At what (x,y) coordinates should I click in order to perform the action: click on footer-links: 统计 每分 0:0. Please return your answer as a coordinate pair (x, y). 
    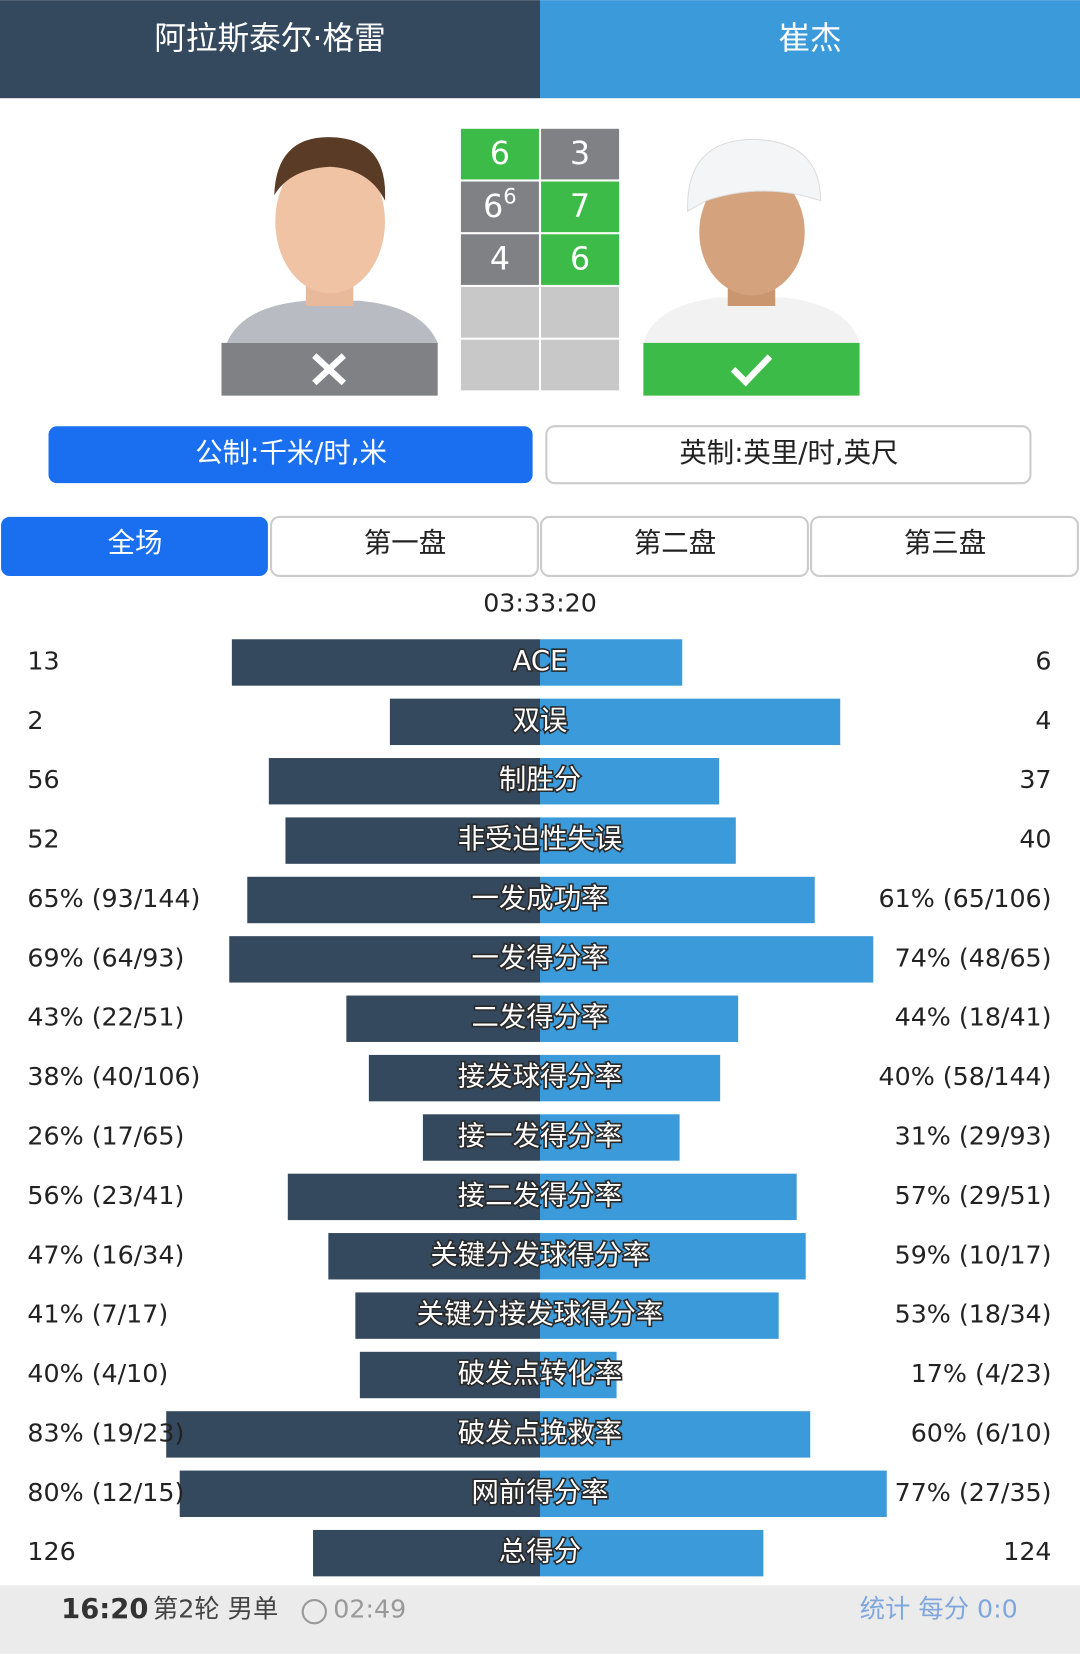
    Looking at the image, I should click on (939, 1609).